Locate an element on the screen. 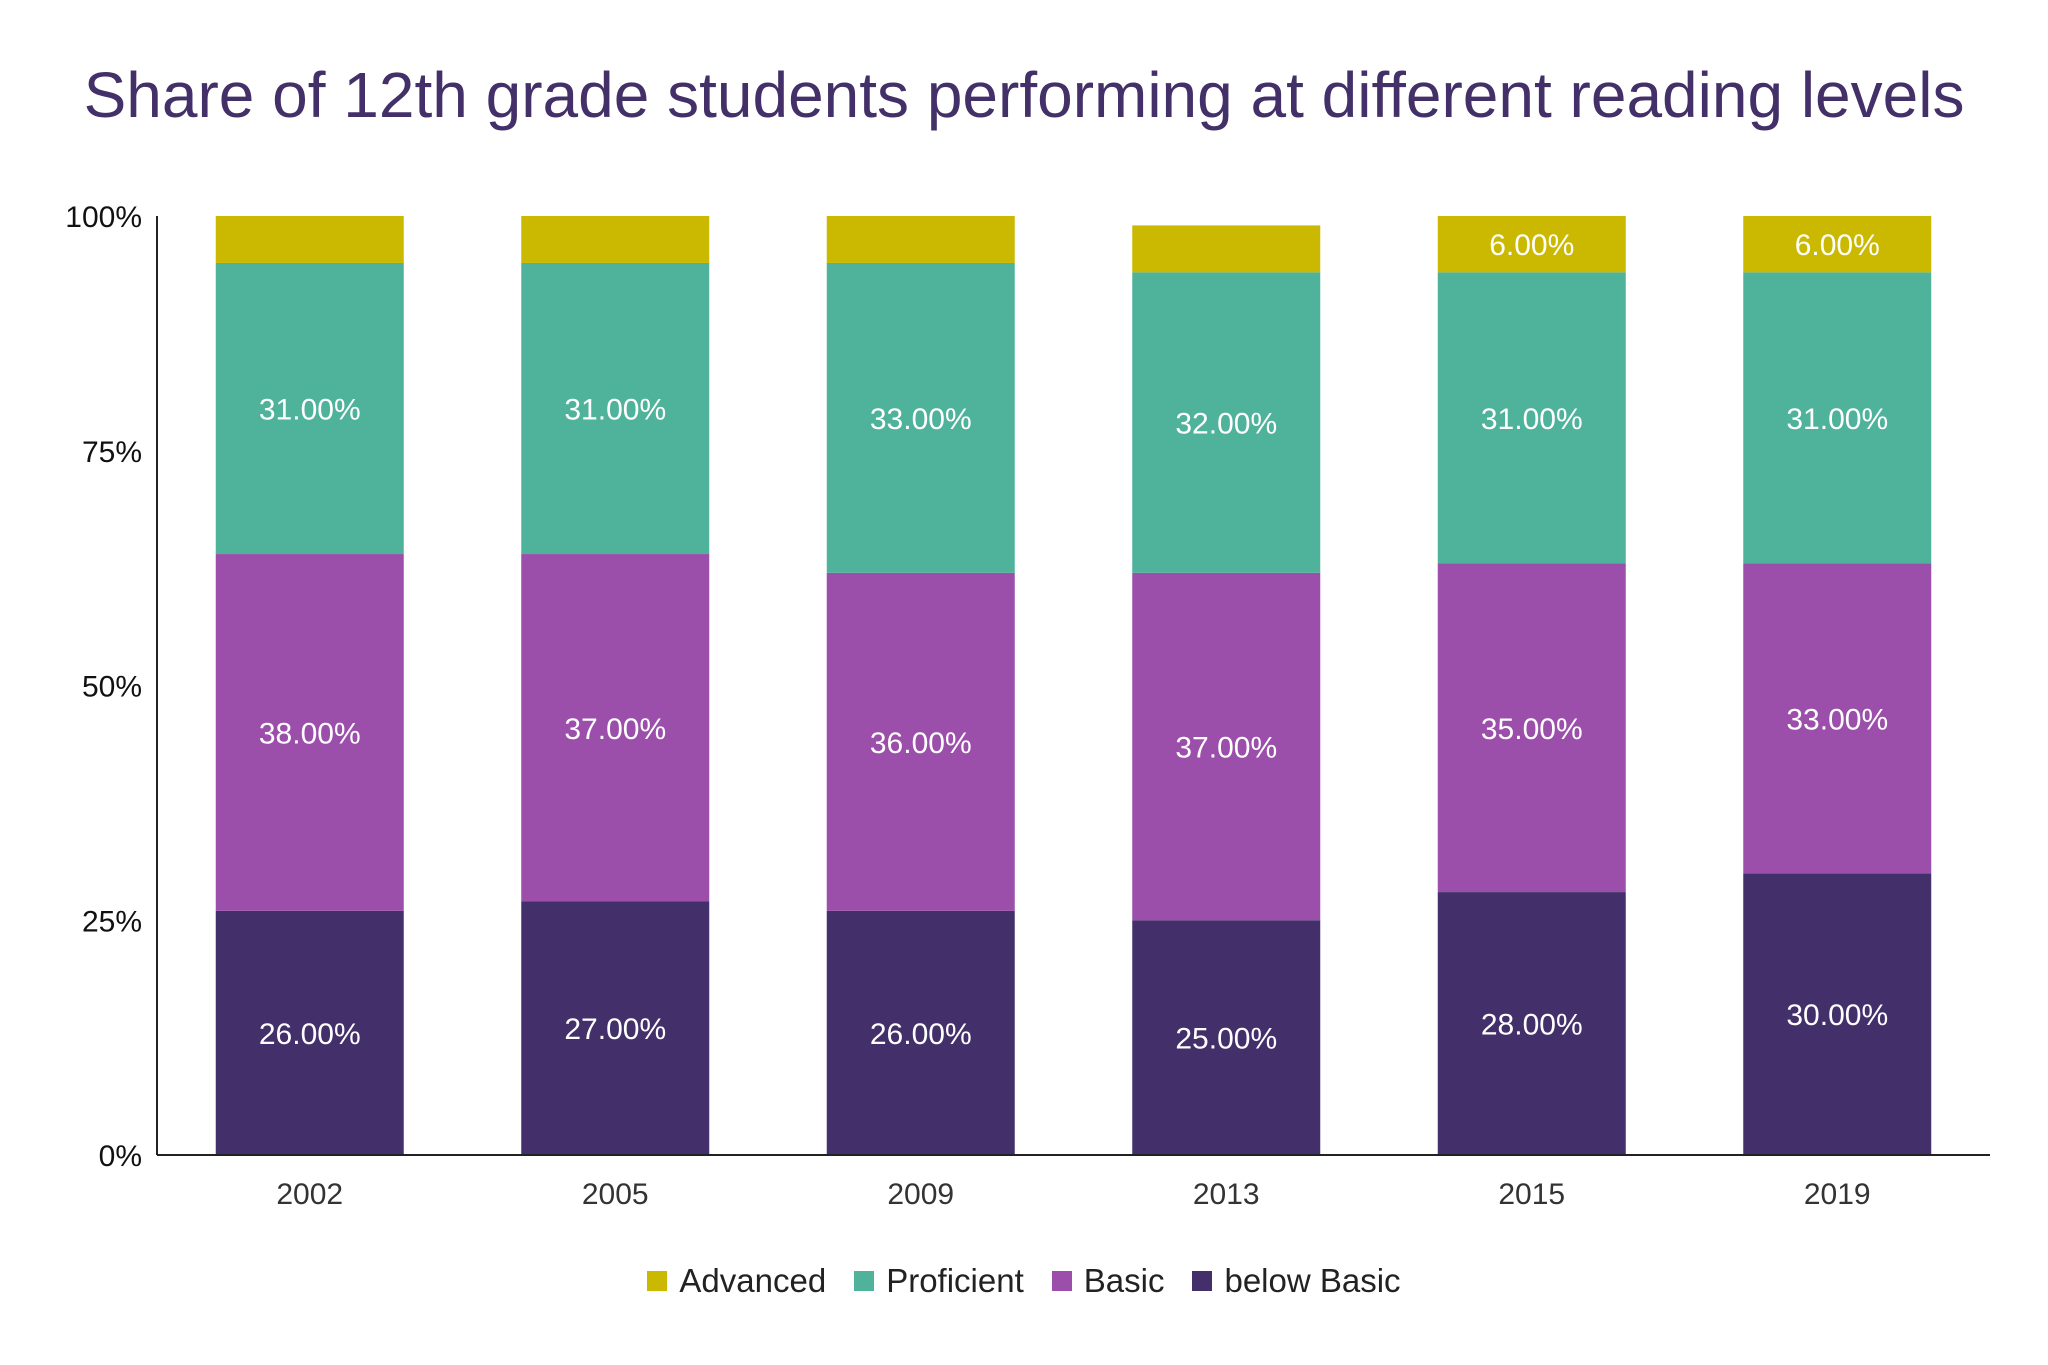  data-label-basic-2002: 38.00% is located at coordinates (310, 733).